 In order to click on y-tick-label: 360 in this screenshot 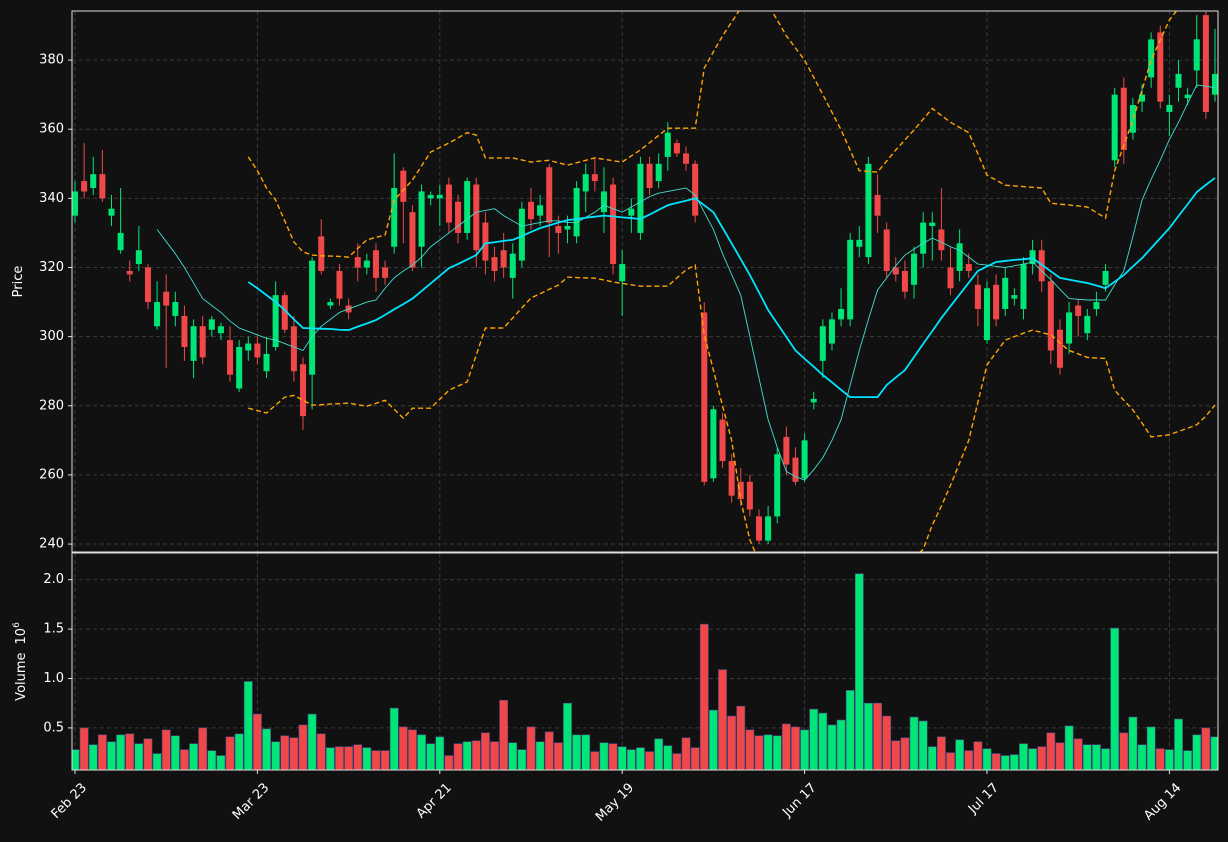, I will do `click(51, 129)`.